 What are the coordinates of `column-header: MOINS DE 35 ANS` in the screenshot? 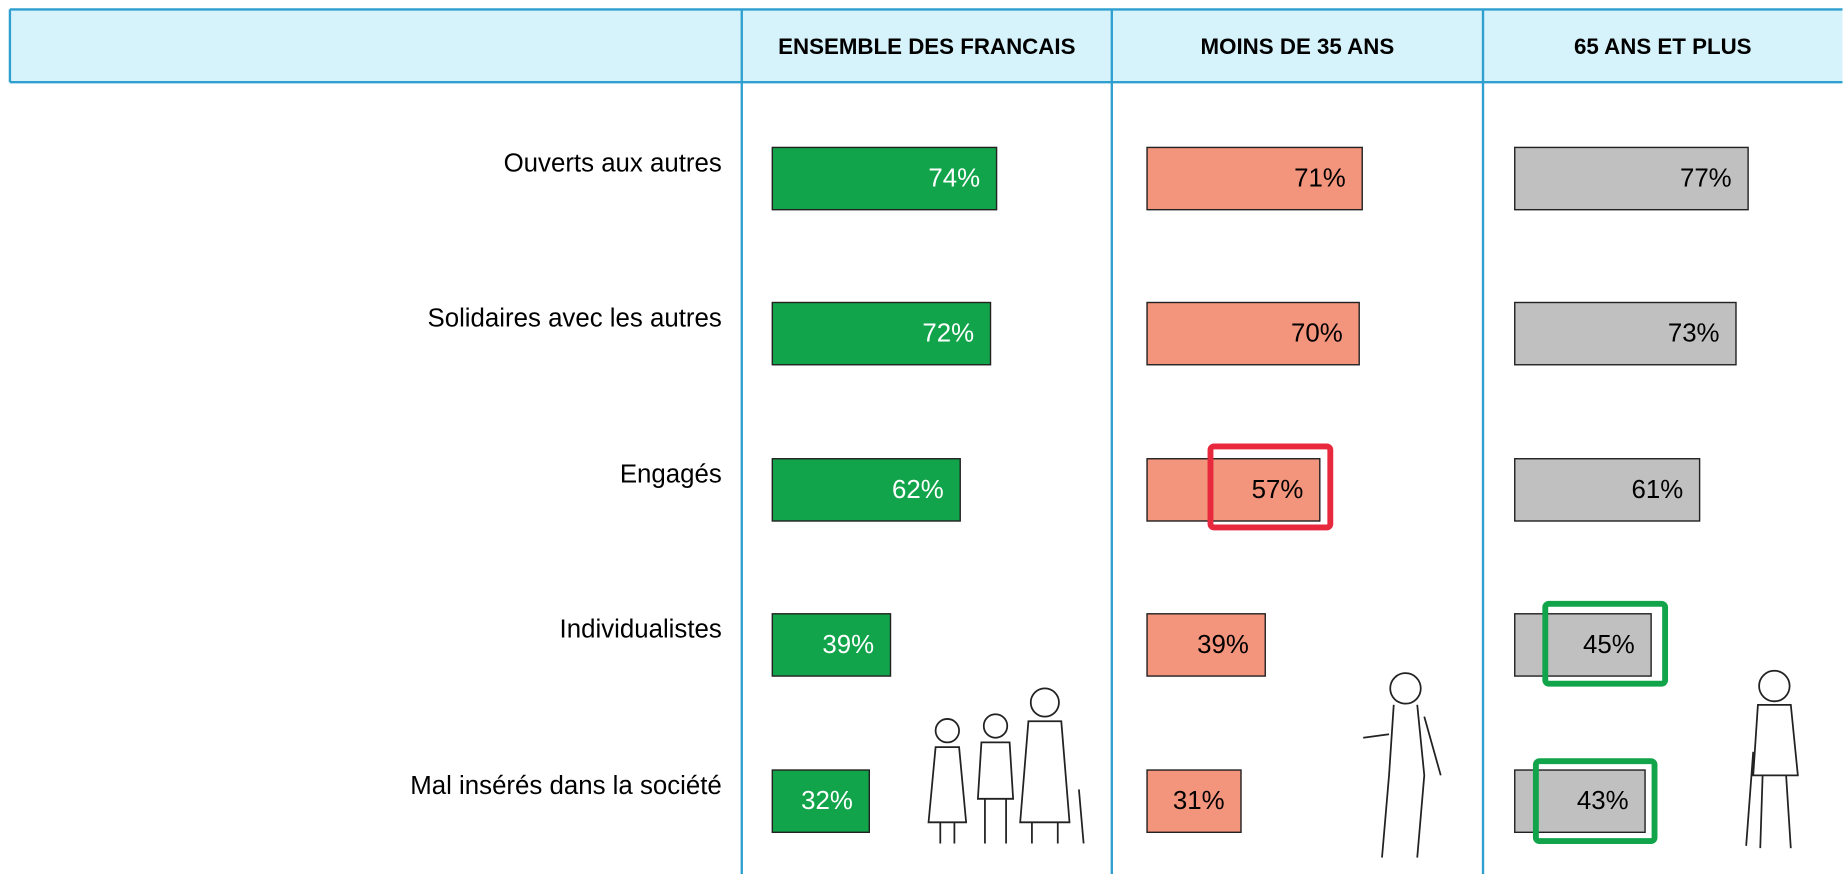 It's located at (1298, 46).